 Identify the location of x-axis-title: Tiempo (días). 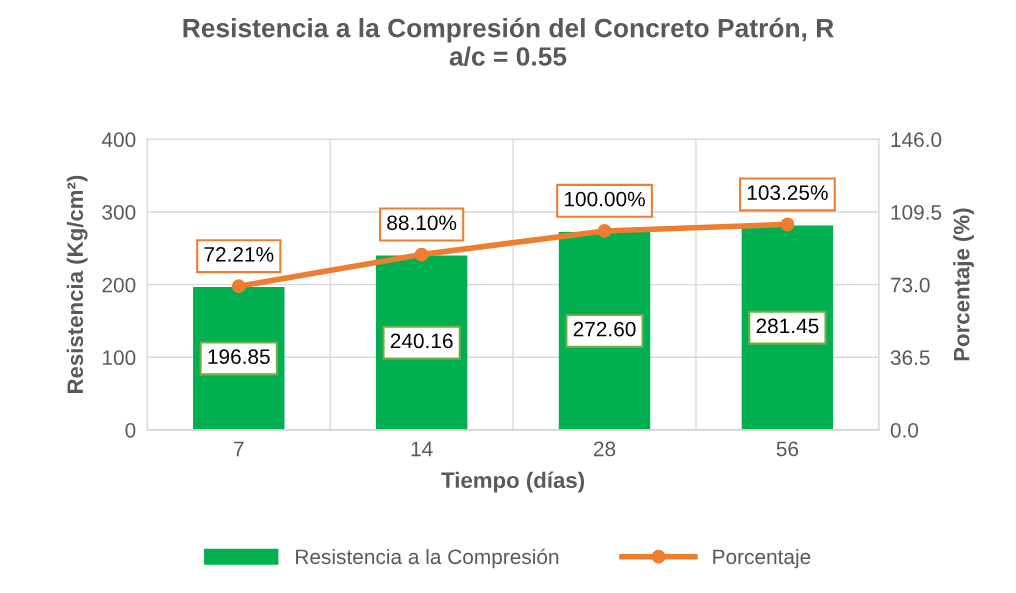
(513, 482).